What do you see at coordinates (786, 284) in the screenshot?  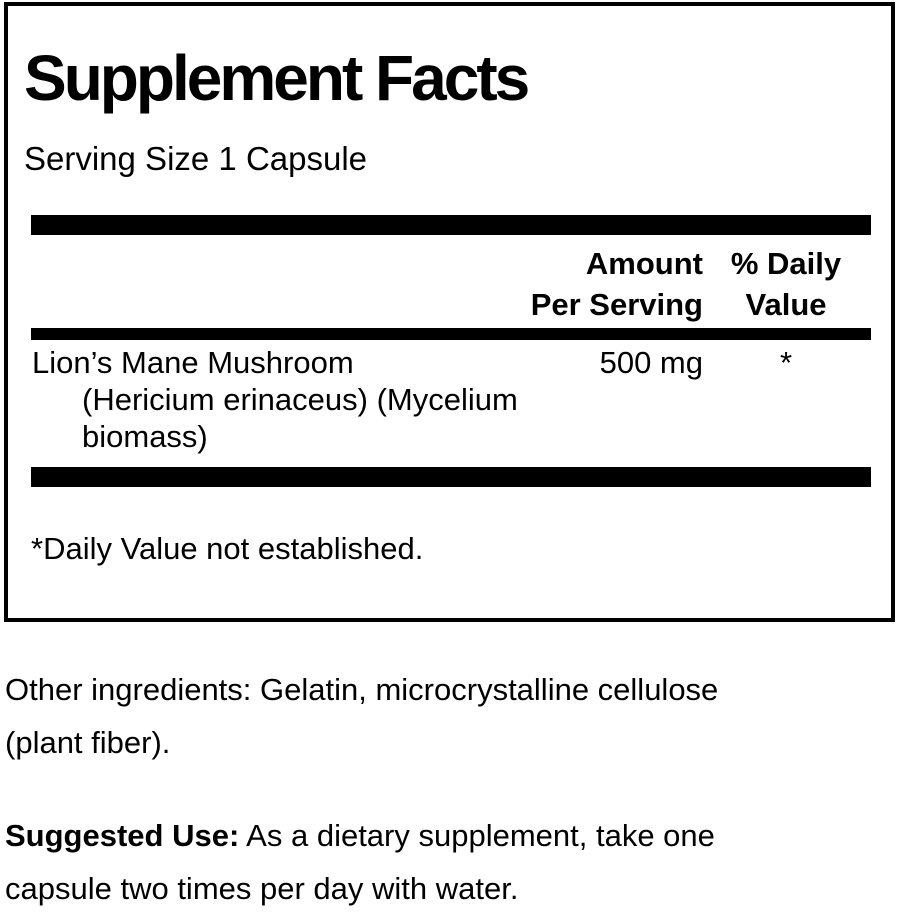 I see `daily-value-header: % Daily Value` at bounding box center [786, 284].